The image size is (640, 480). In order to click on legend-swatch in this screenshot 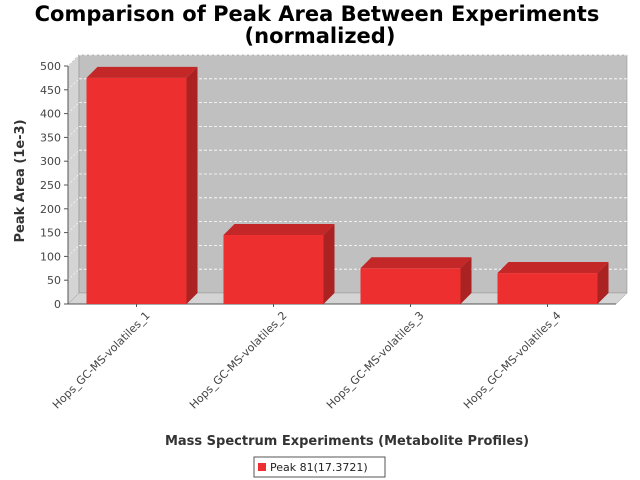, I will do `click(262, 467)`.